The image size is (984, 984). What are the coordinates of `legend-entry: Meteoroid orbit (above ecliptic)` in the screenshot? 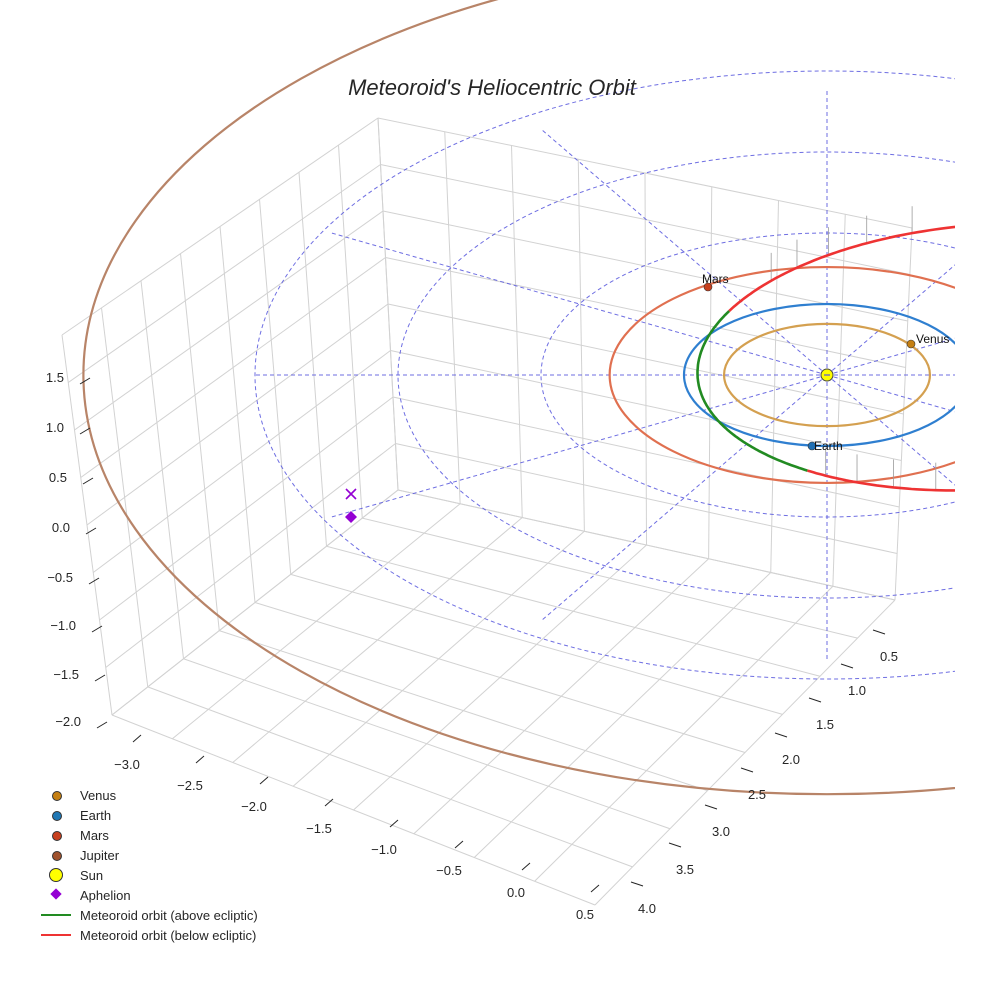 It's located at (148, 915).